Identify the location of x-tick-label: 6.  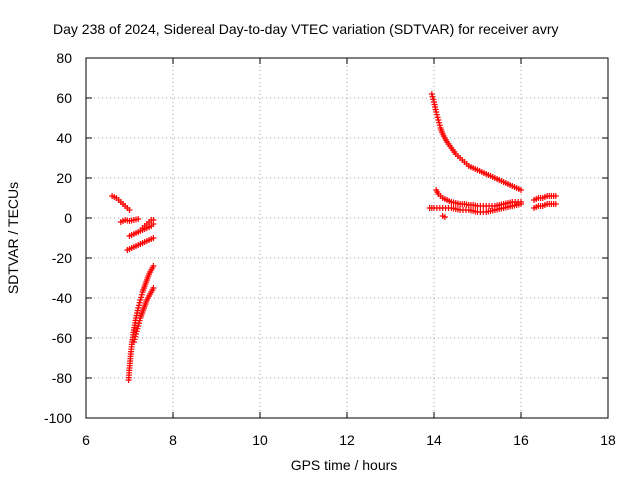
(86, 440).